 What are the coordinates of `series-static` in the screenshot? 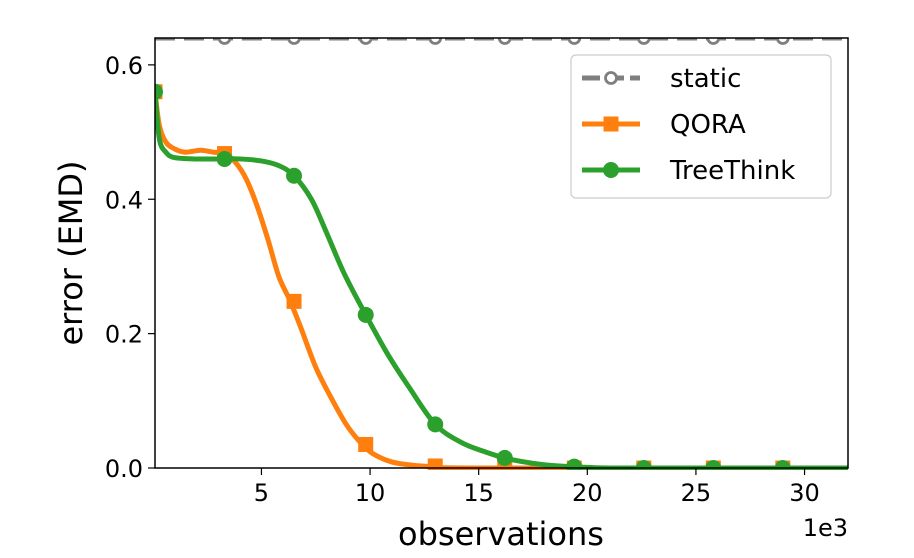 It's located at (501, 41).